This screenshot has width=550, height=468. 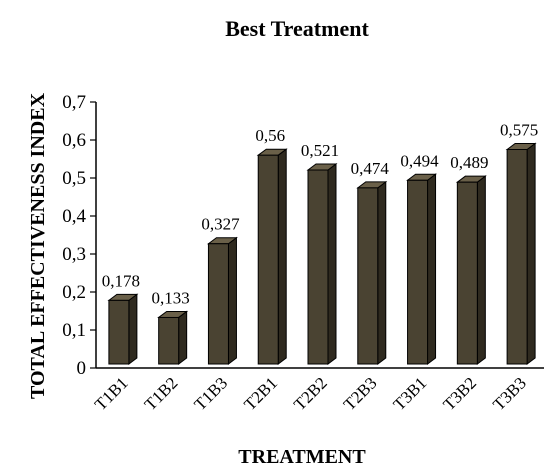 What do you see at coordinates (38, 245) in the screenshot?
I see `y-axis-title: TOTAL EFFECTIVENESS INDEX` at bounding box center [38, 245].